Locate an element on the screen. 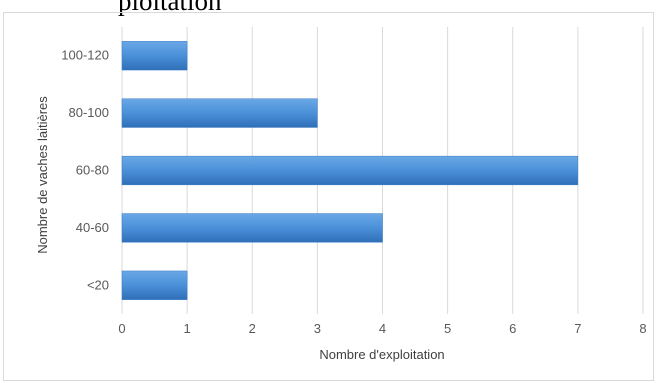  y-tick-label: <20 is located at coordinates (98, 284).